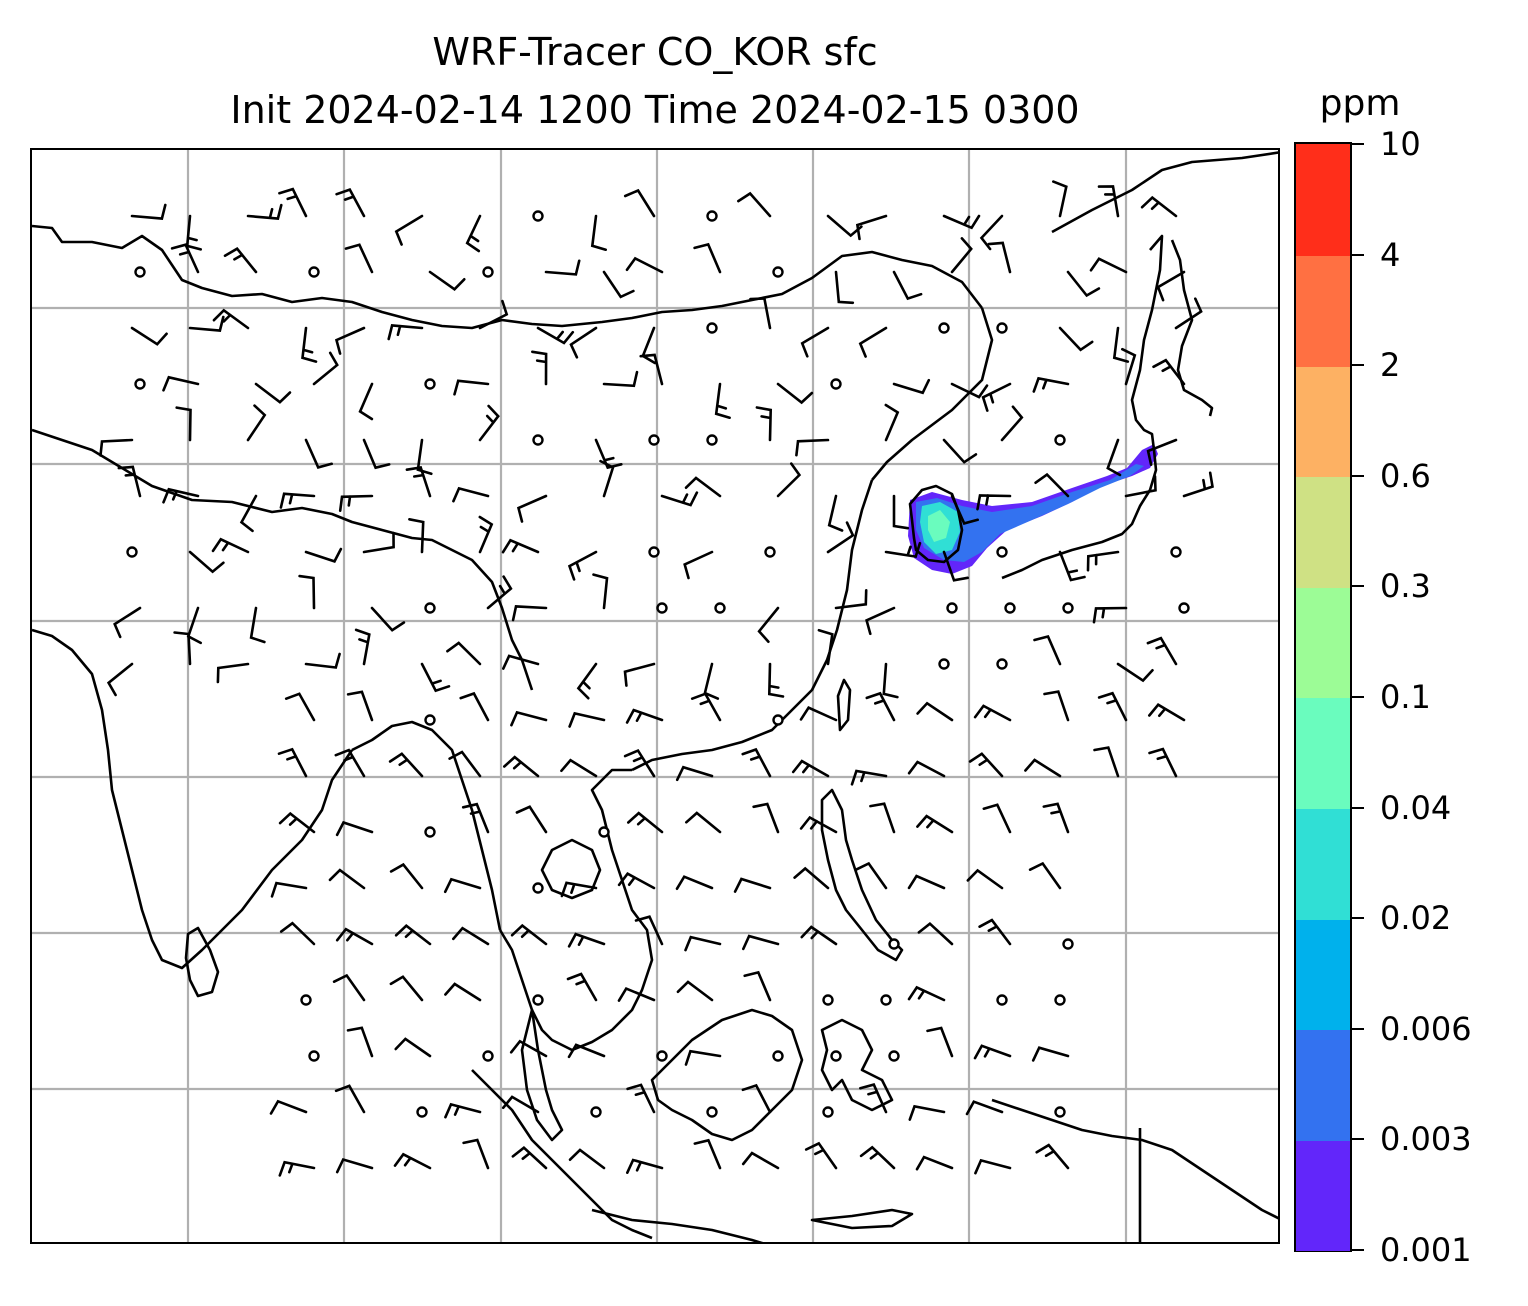  Describe the element at coordinates (939, 526) in the screenshot. I see `tracer-plume-peak` at that location.